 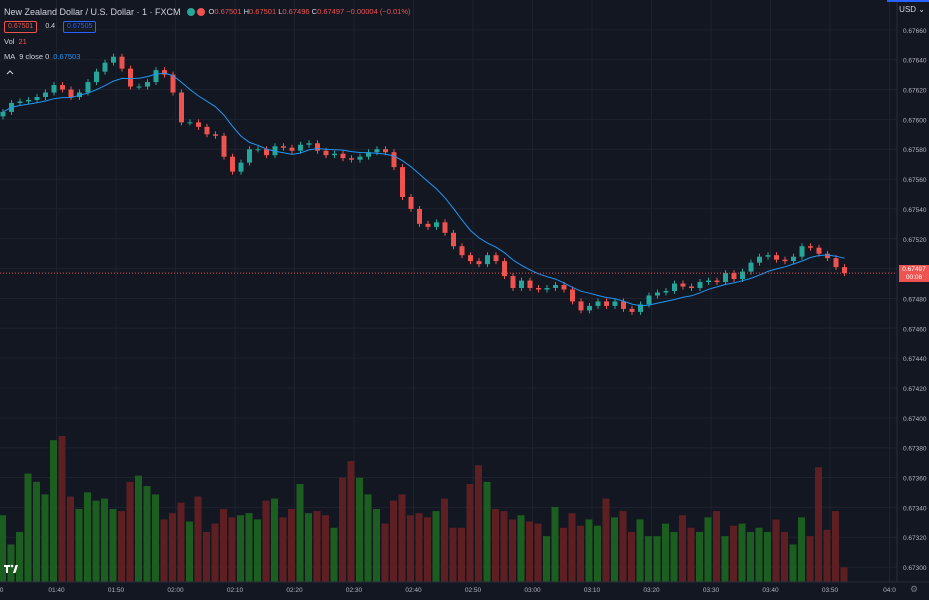 What do you see at coordinates (21, 26) in the screenshot?
I see `bid-button: 0.67501` at bounding box center [21, 26].